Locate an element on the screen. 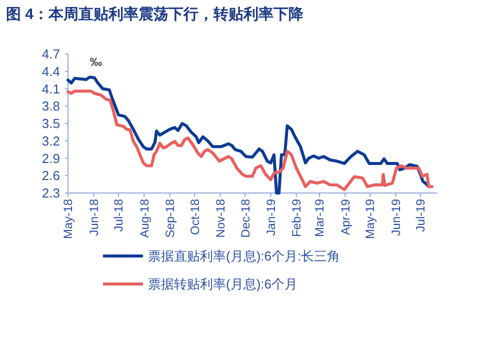  x-tick-label: Jun-18 is located at coordinates (93, 217).